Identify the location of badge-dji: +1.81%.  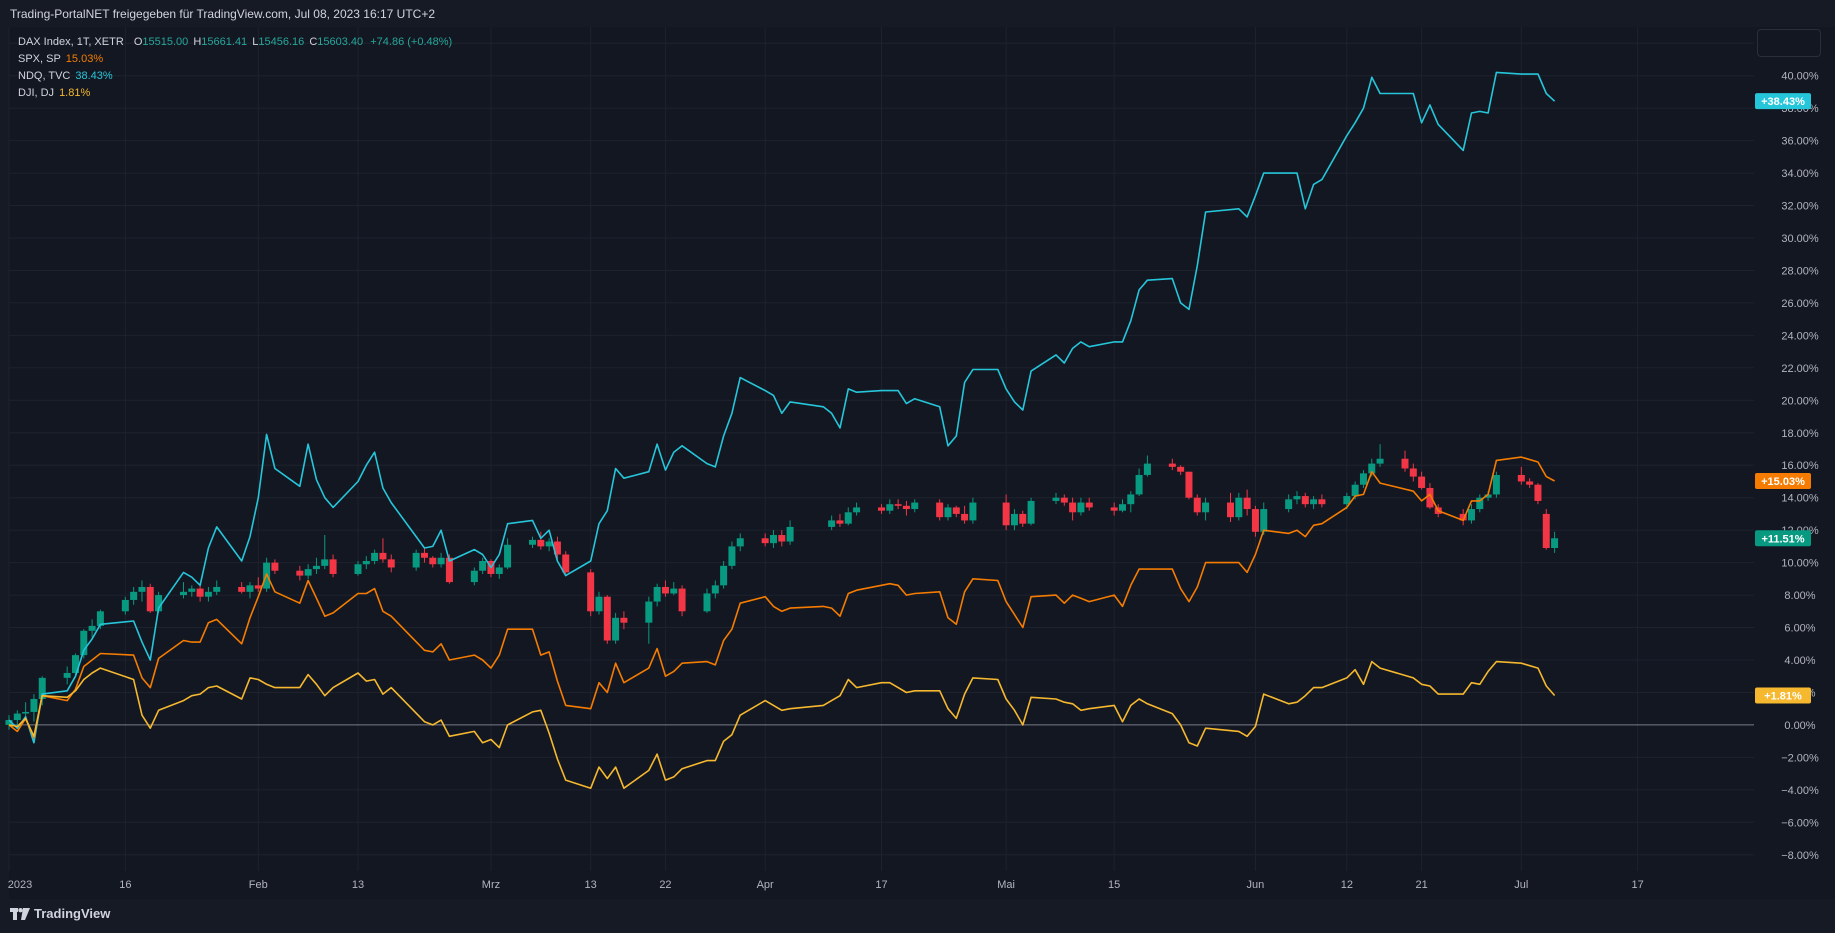
(1783, 697).